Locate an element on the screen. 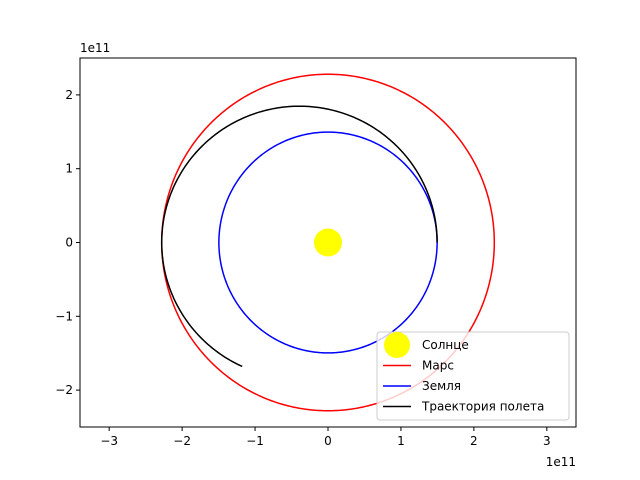 Image resolution: width=640 pixels, height=480 pixels. legend-marker is located at coordinates (397, 345).